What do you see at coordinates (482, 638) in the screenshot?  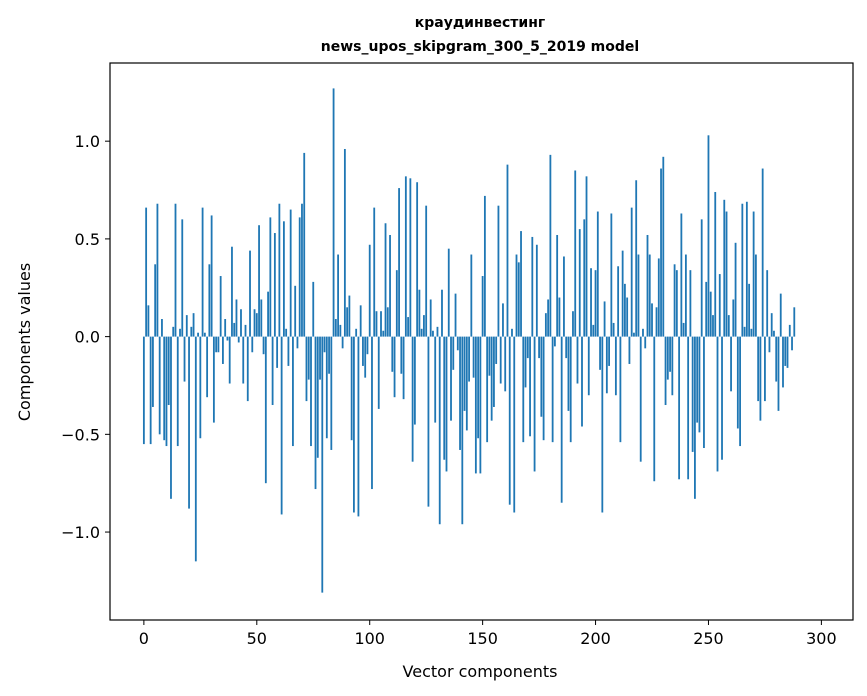 I see `x-tick-label: 150` at bounding box center [482, 638].